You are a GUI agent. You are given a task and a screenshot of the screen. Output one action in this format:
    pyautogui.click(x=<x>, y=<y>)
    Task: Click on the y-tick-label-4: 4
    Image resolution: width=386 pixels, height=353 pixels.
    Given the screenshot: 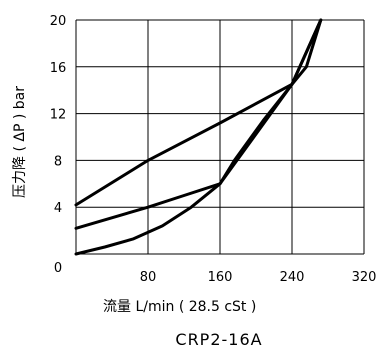 What is the action you would take?
    pyautogui.click(x=58, y=208)
    